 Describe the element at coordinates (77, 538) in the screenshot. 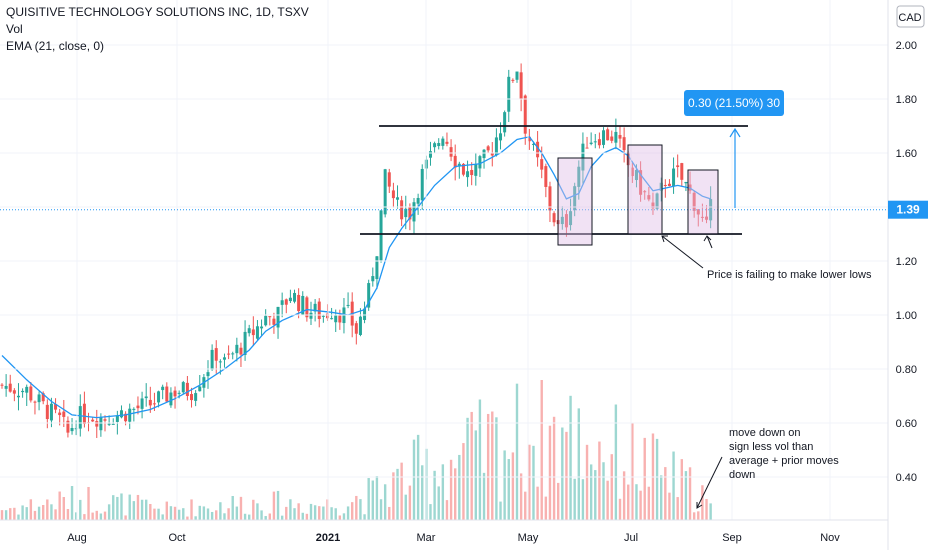

I see `x-tick-label: Aug` at that location.